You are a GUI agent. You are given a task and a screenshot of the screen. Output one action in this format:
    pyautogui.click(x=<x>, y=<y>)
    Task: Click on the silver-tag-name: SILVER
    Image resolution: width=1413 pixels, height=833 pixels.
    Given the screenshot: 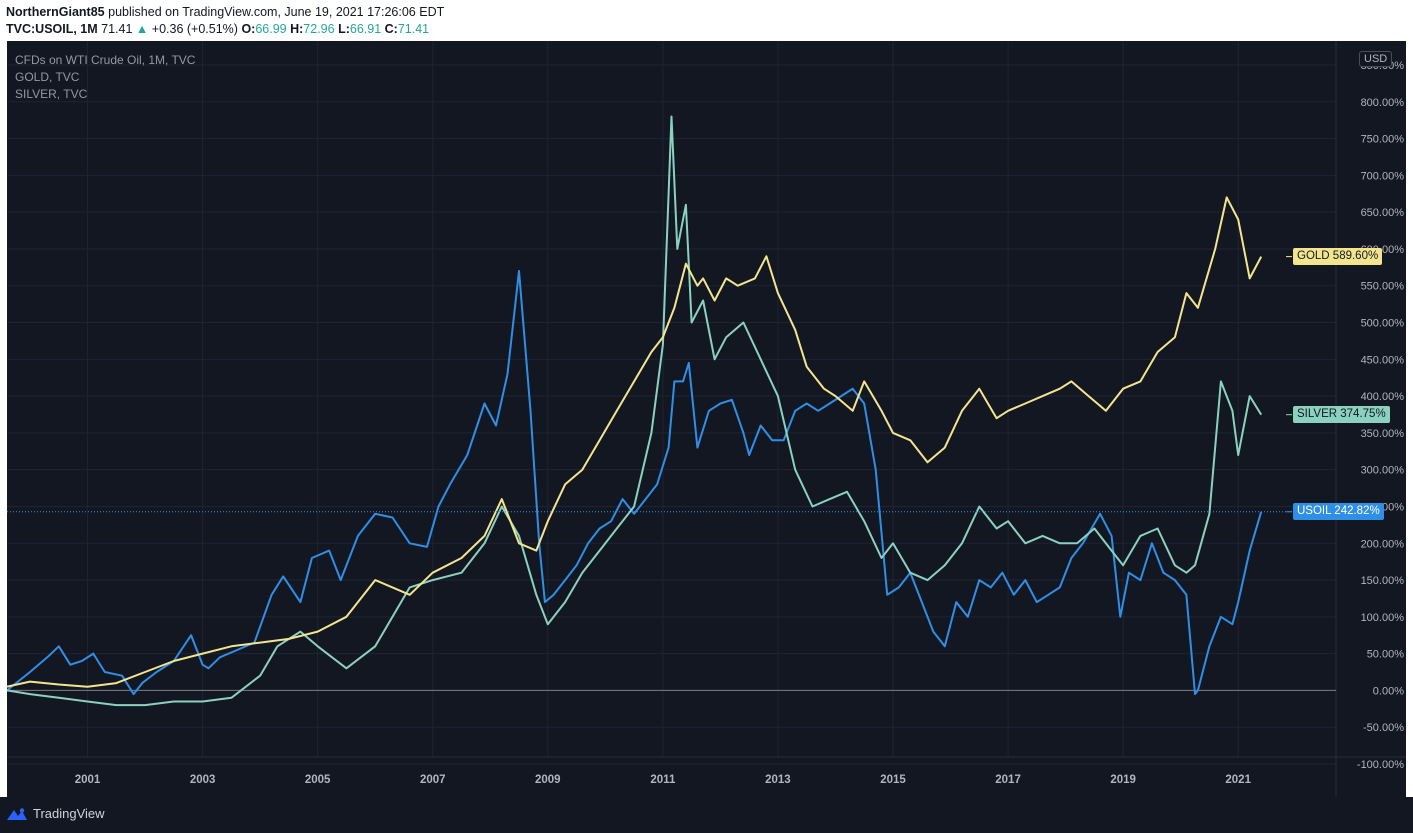 What is the action you would take?
    pyautogui.click(x=1317, y=413)
    